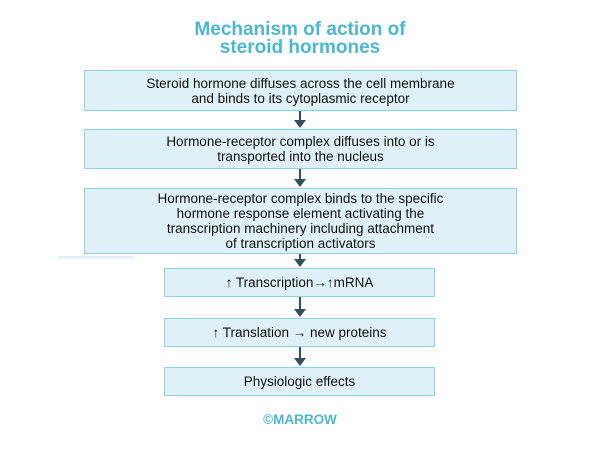 Image resolution: width=600 pixels, height=451 pixels. Describe the element at coordinates (300, 419) in the screenshot. I see `footer-brand: ©MARROW` at that location.